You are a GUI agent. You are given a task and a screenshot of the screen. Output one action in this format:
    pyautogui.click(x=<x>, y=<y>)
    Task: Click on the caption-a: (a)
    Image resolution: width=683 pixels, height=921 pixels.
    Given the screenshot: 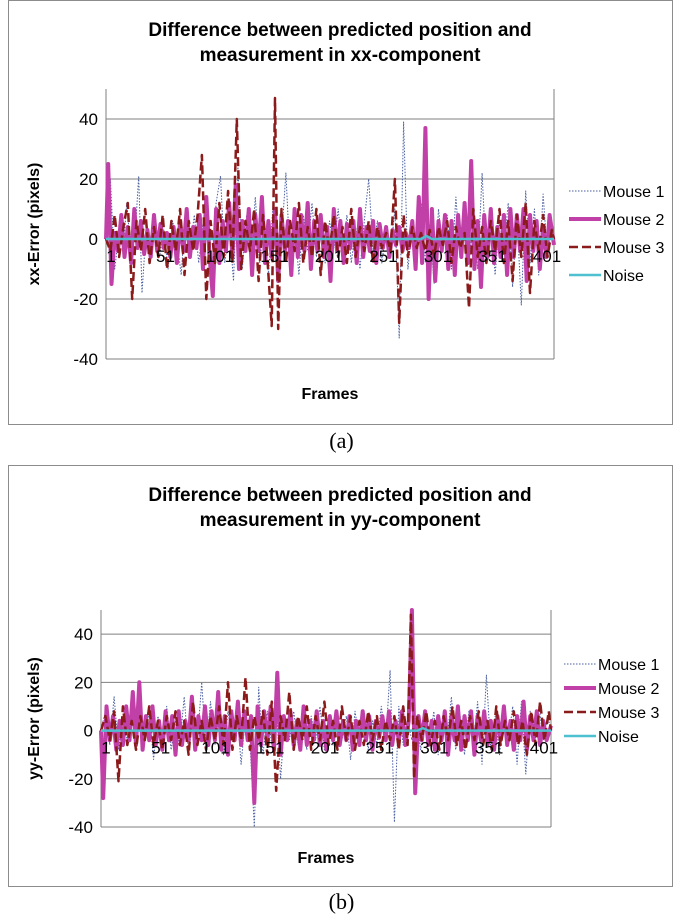 What is the action you would take?
    pyautogui.click(x=341, y=440)
    